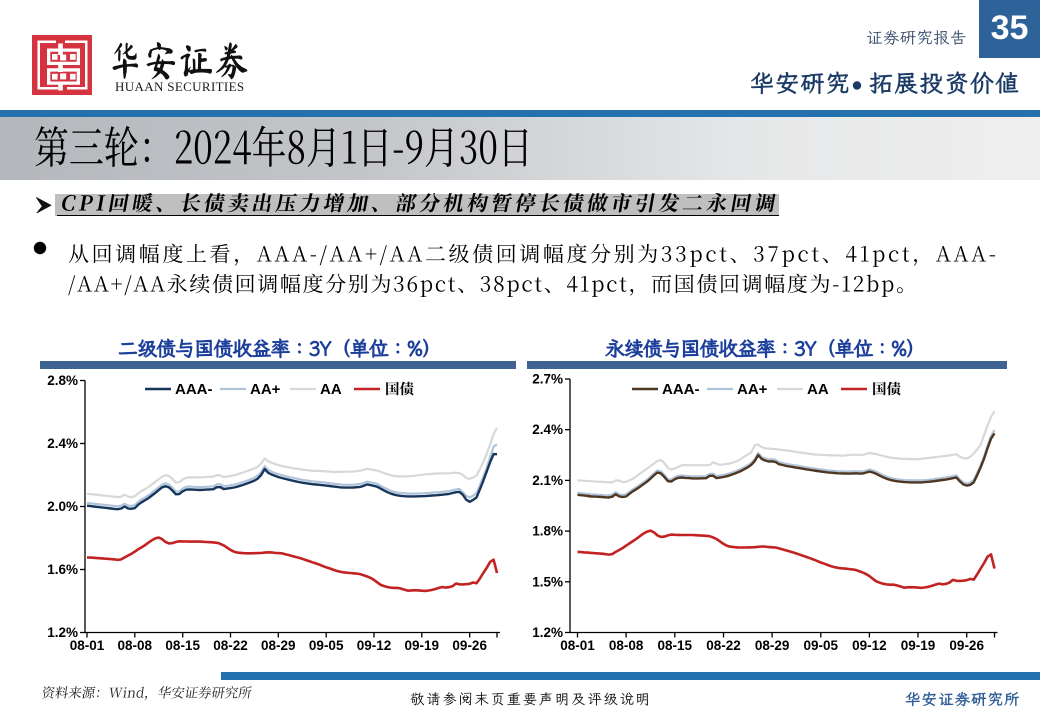  Describe the element at coordinates (547, 531) in the screenshot. I see `svg-text: 1.8%` at that location.